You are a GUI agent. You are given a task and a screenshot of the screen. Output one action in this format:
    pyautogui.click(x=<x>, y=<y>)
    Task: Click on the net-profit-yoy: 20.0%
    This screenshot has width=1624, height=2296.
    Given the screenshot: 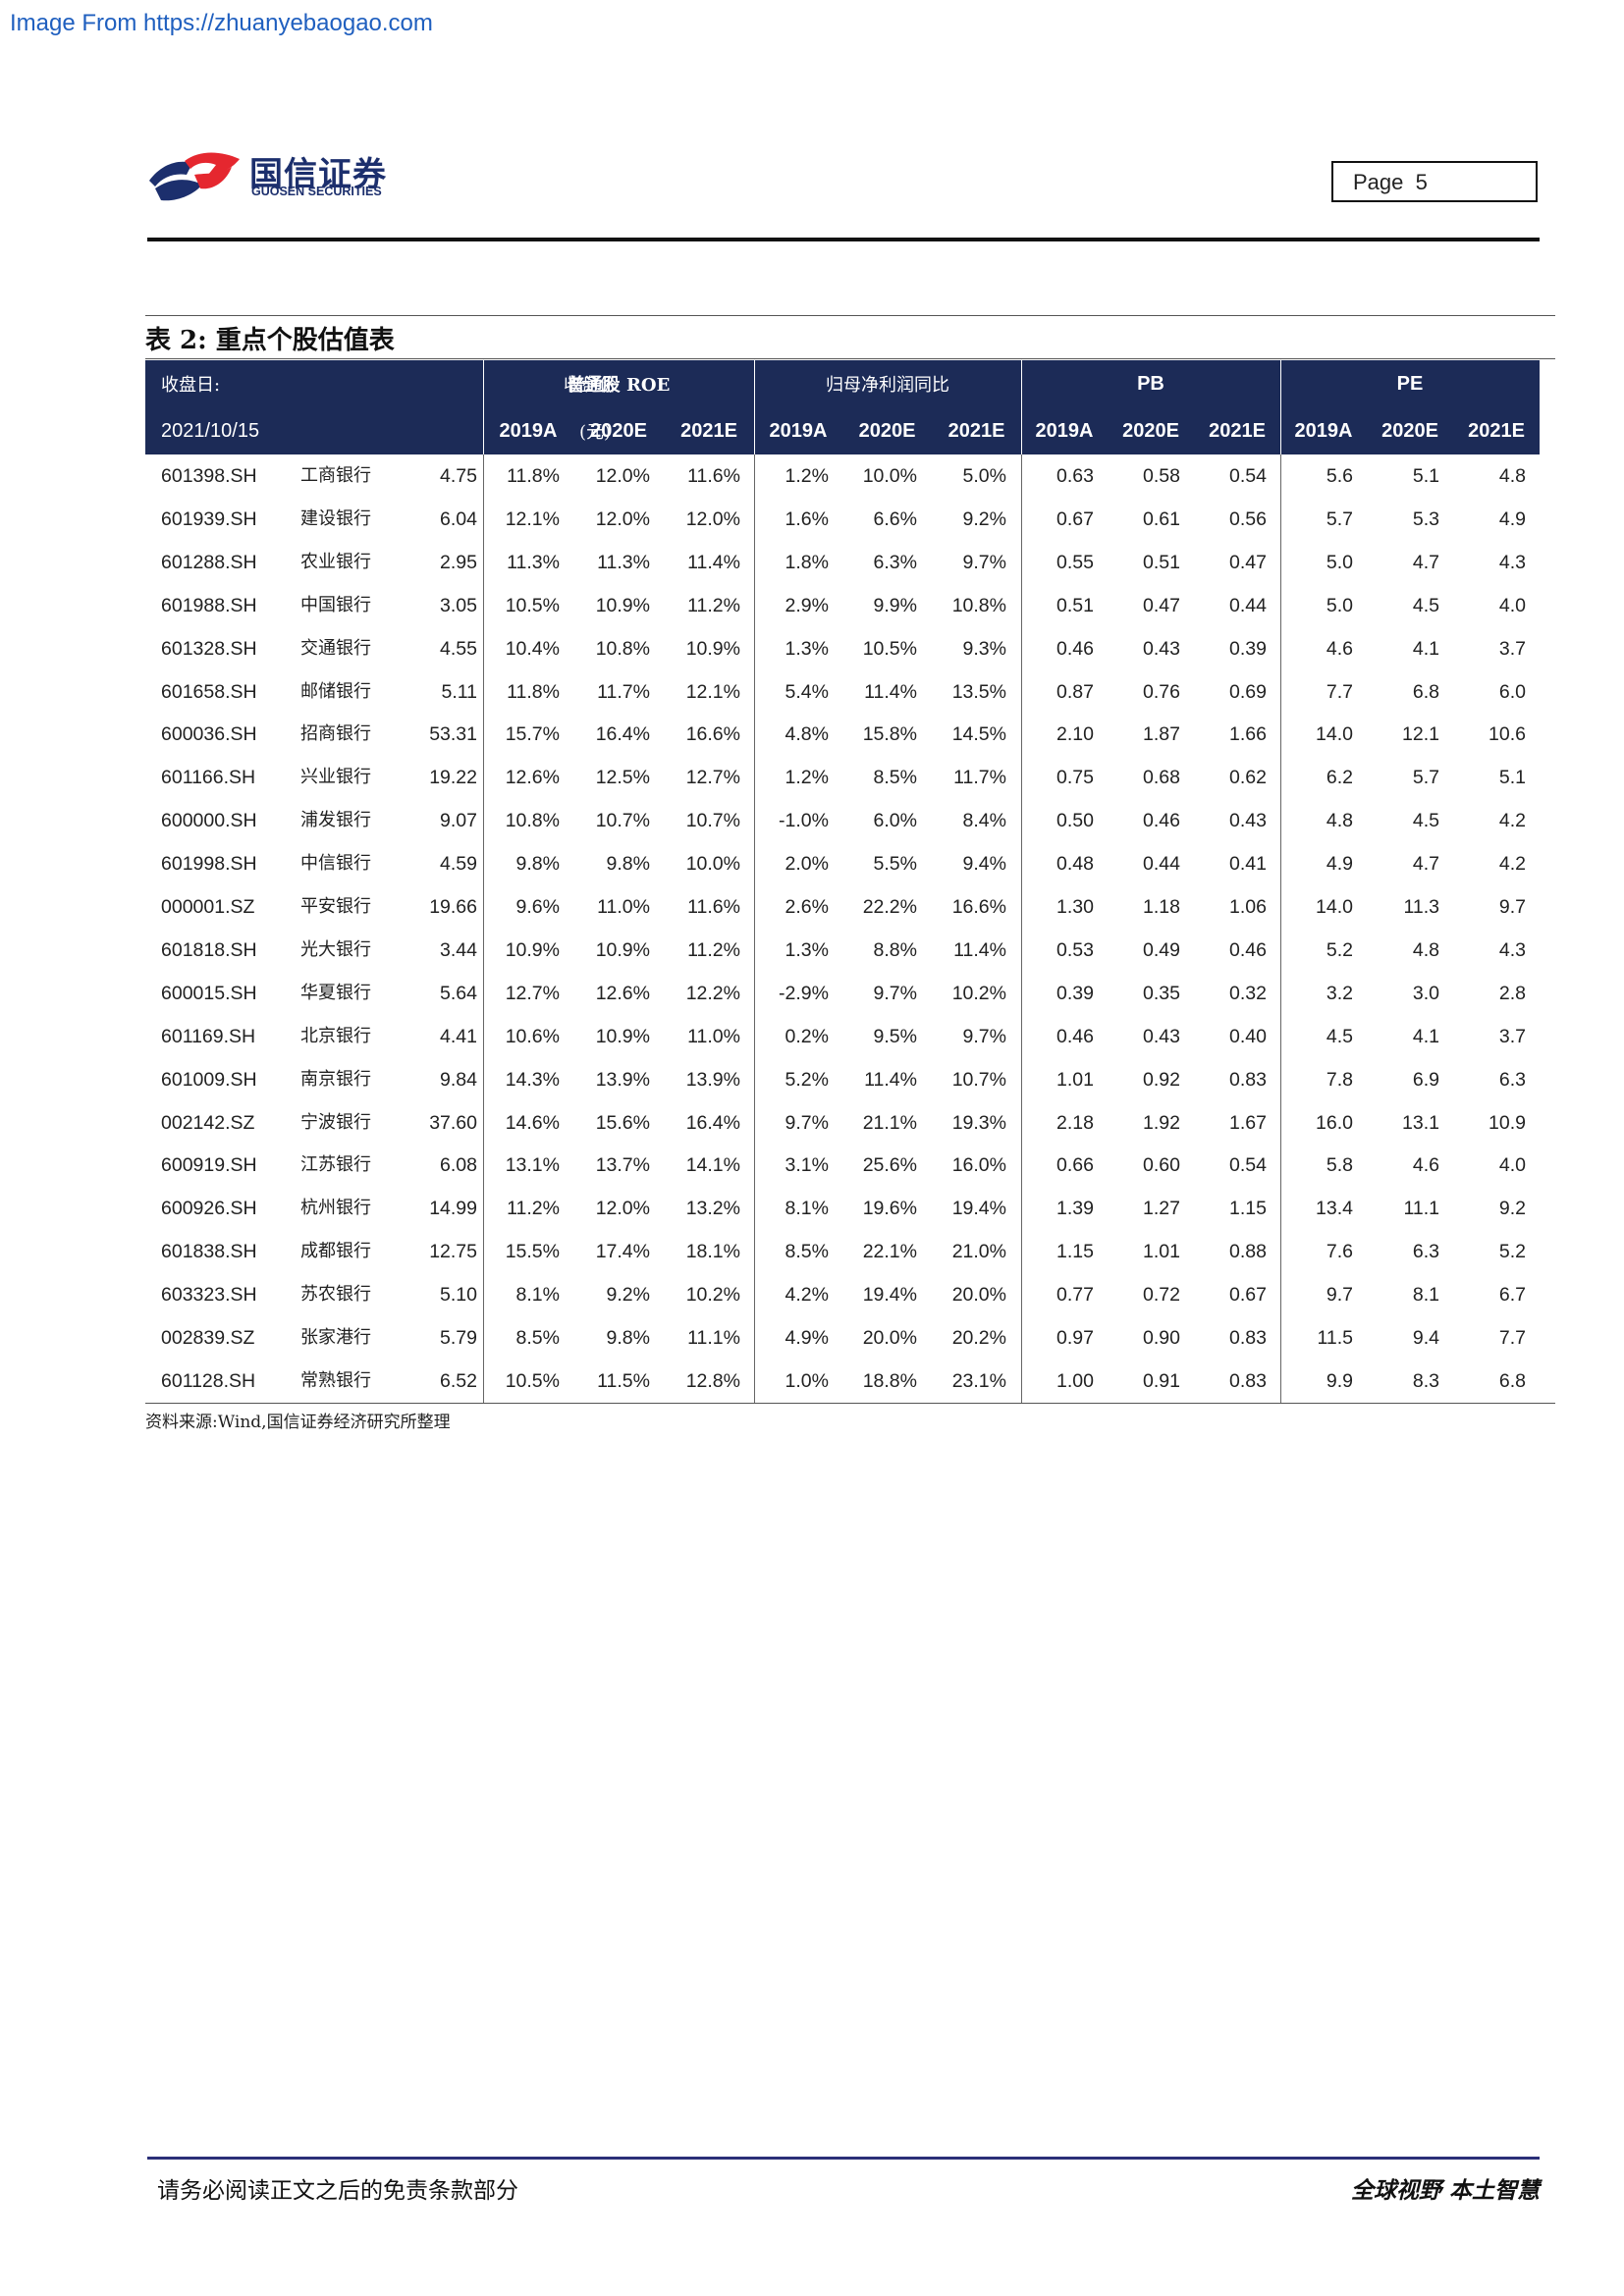 What is the action you would take?
    pyautogui.click(x=889, y=1338)
    